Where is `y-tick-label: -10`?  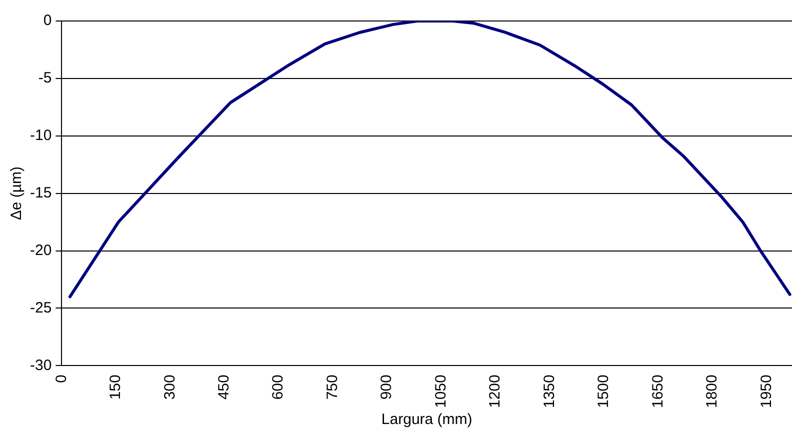 y-tick-label: -10 is located at coordinates (41, 135).